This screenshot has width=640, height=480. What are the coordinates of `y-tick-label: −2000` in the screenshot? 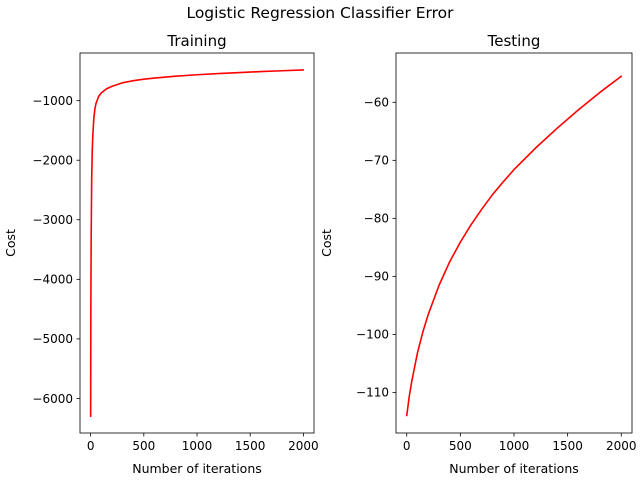 It's located at (52, 161).